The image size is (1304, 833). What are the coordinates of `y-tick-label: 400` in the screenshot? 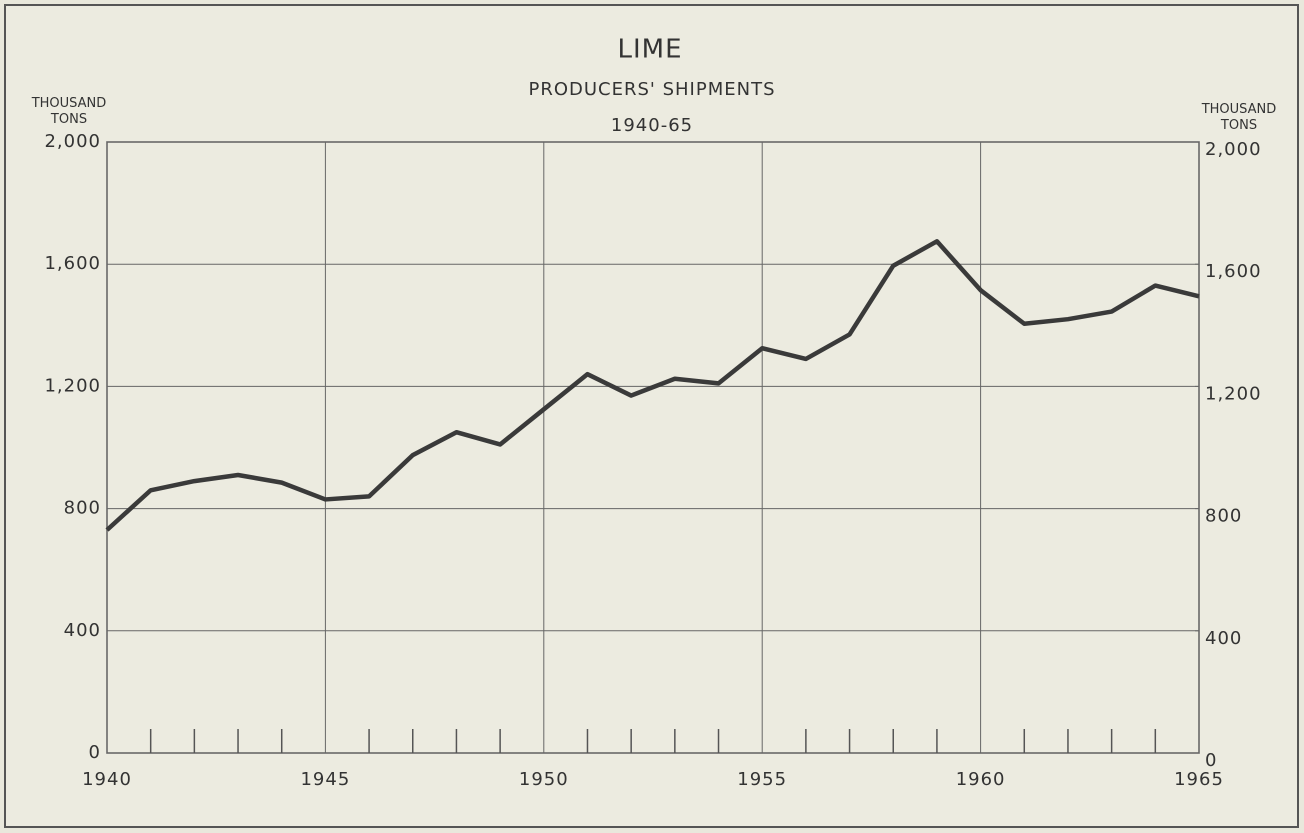 It's located at (82, 630).